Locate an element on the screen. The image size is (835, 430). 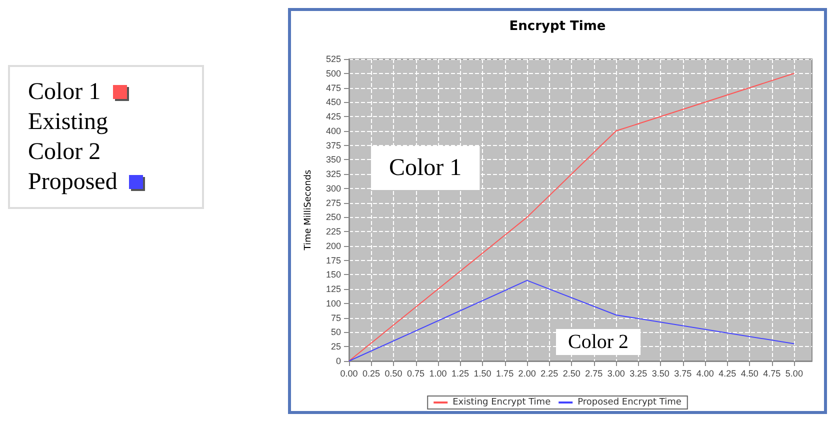
y-tick-label: 400 is located at coordinates (333, 131).